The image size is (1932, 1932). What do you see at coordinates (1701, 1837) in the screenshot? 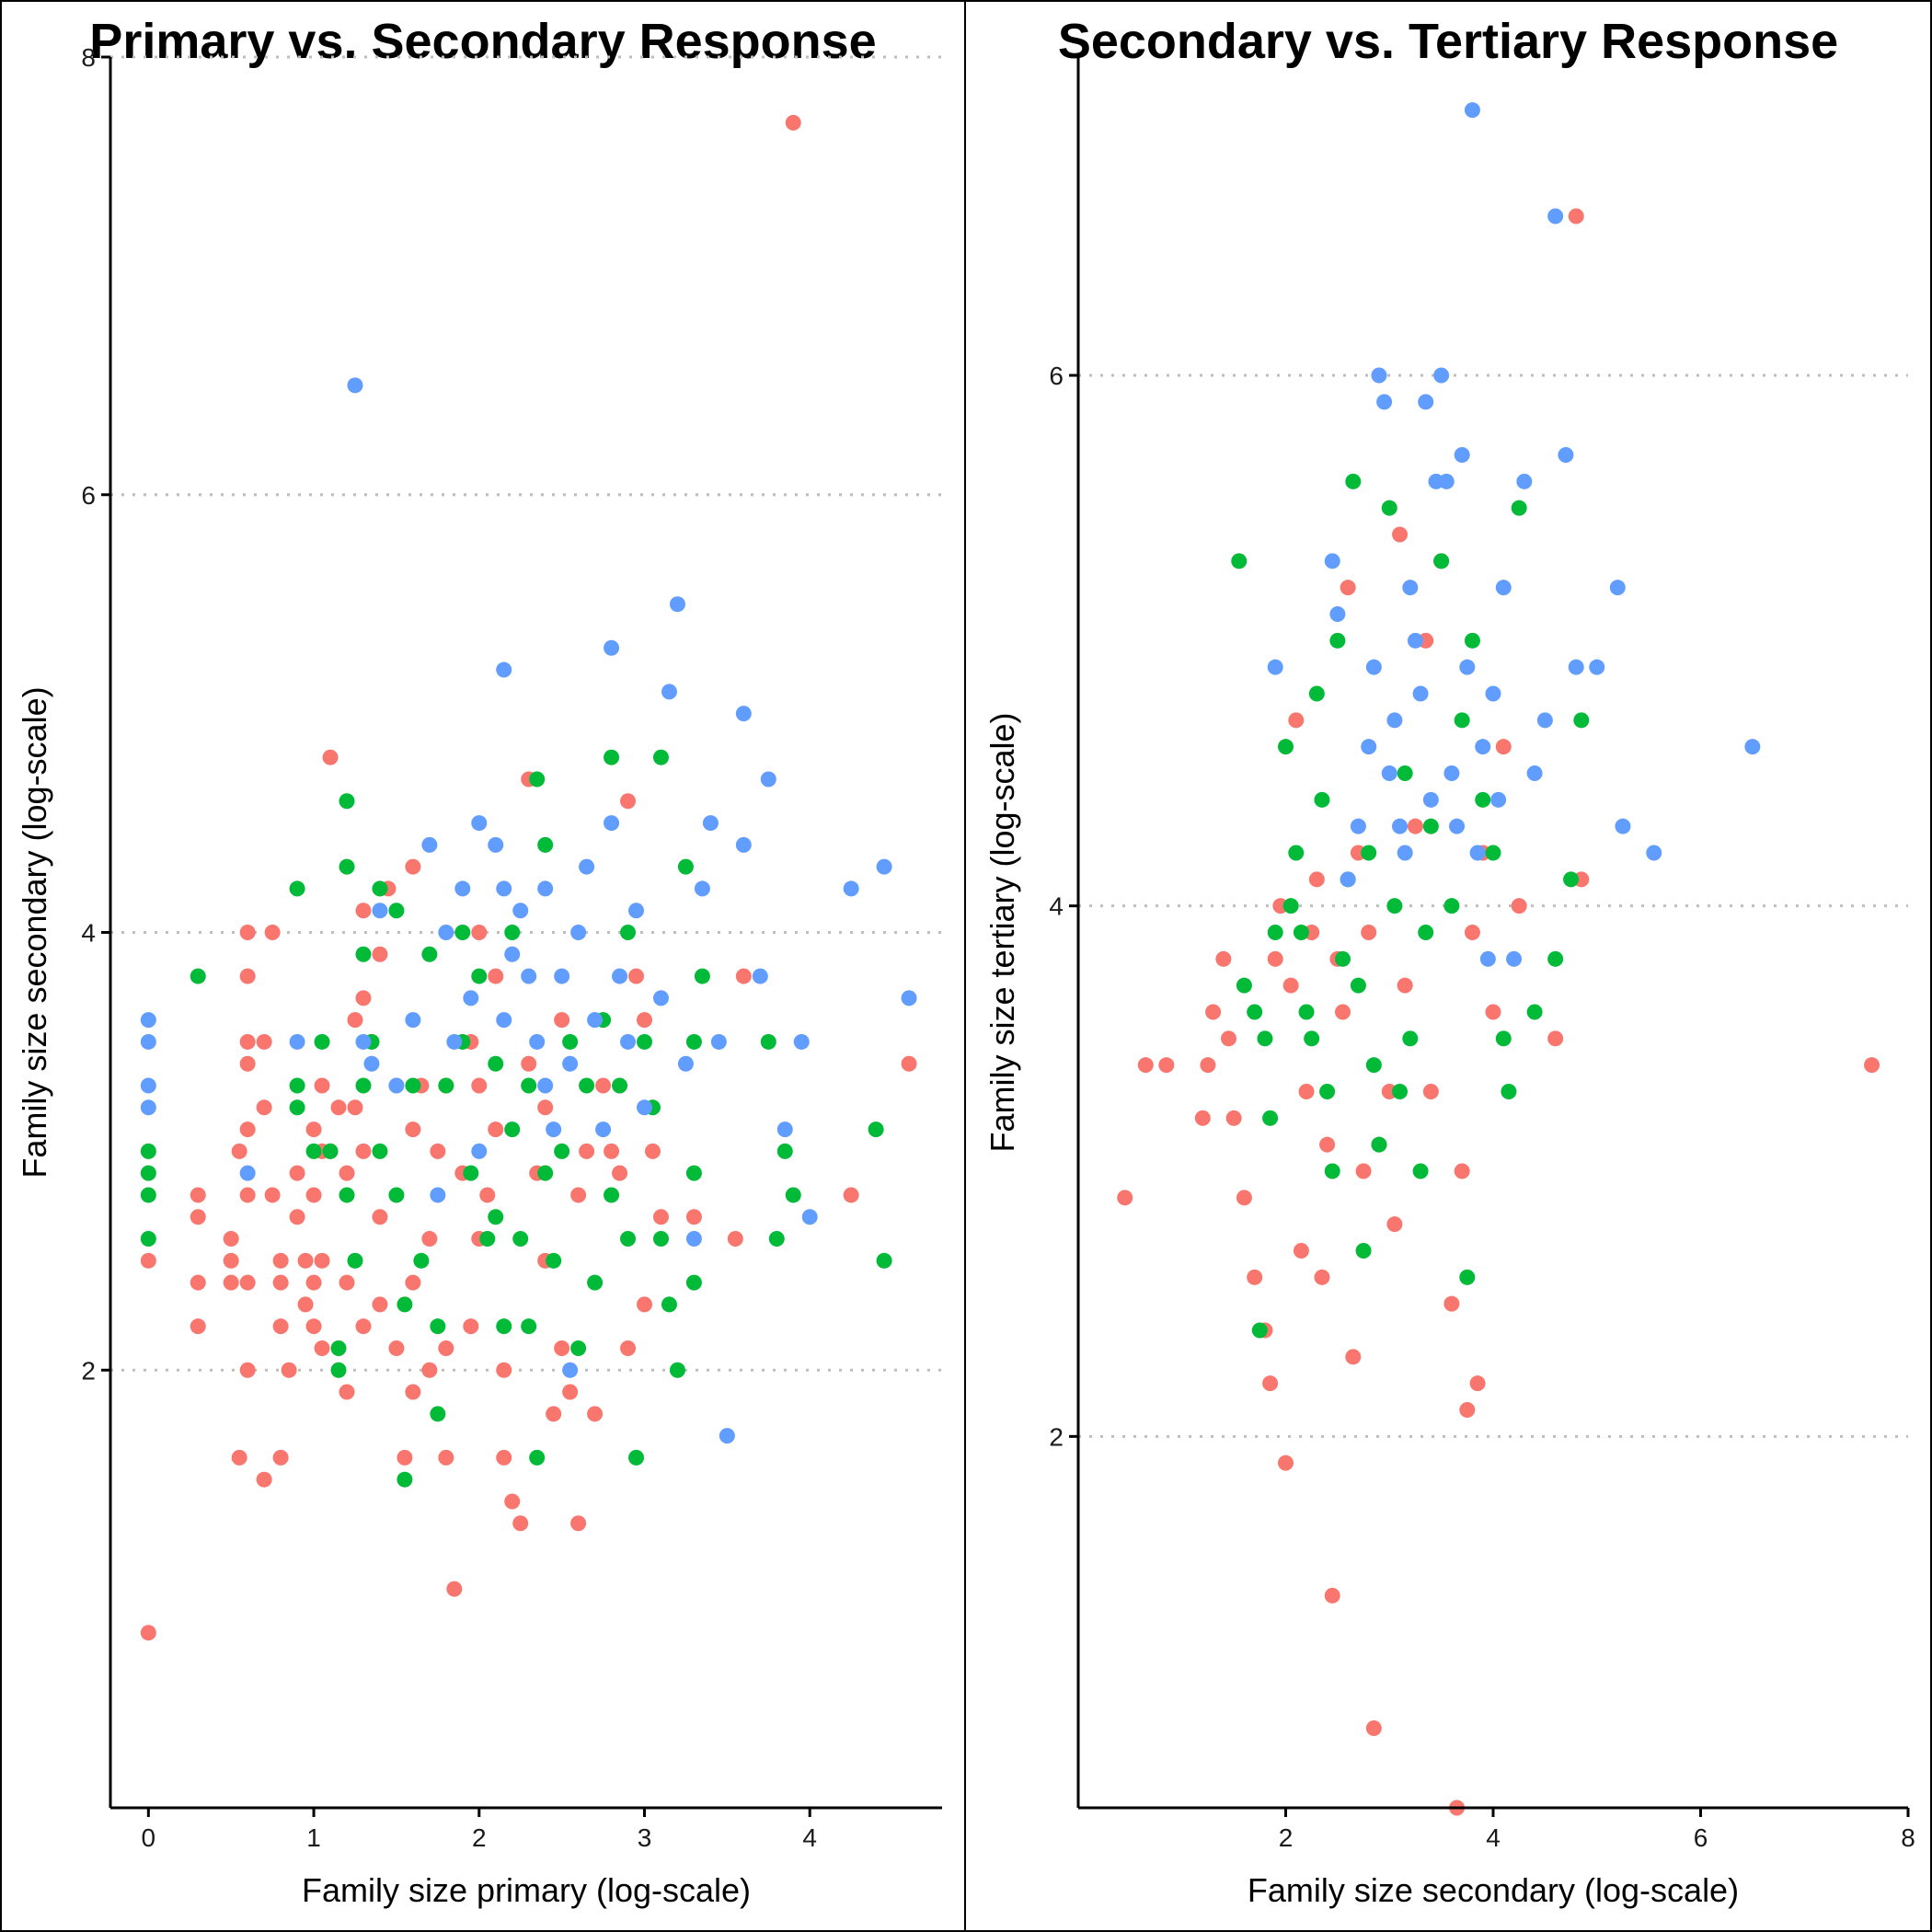
I see `x-tick-label: 6` at bounding box center [1701, 1837].